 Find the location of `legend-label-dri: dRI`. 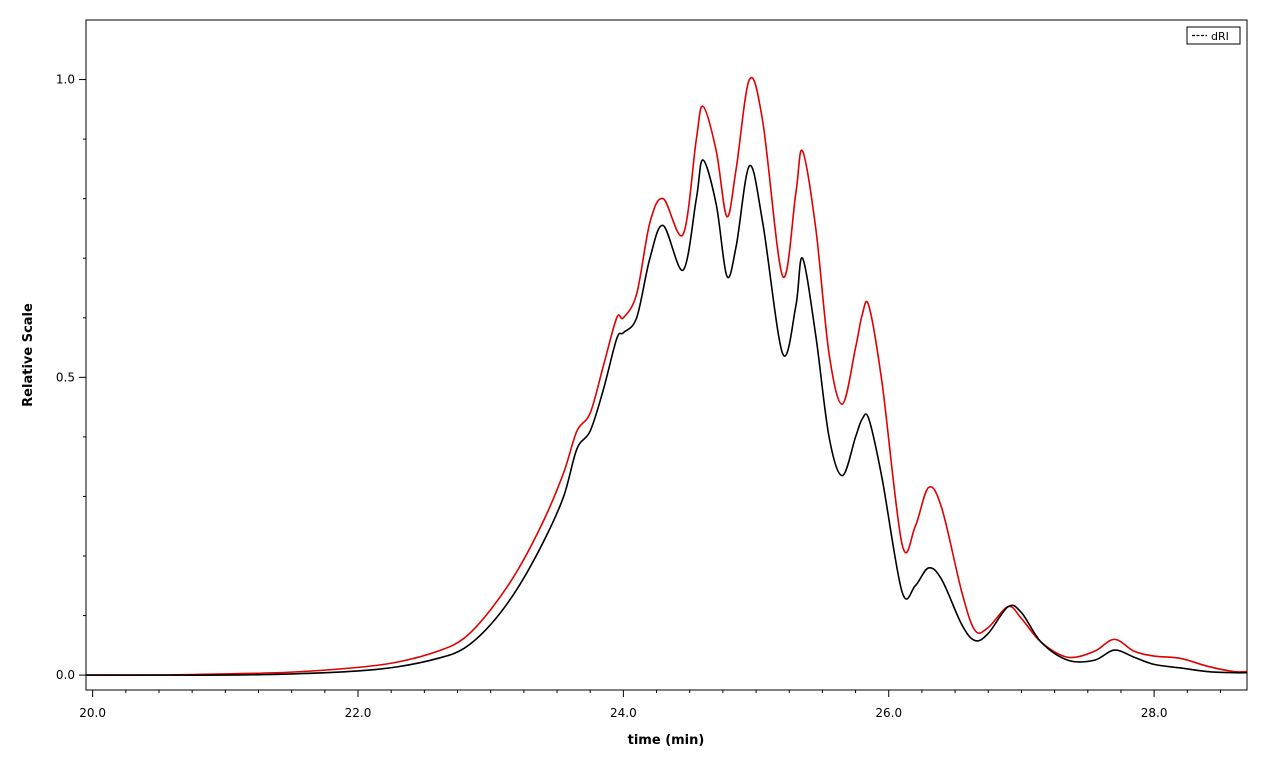

legend-label-dri: dRI is located at coordinates (1220, 36).